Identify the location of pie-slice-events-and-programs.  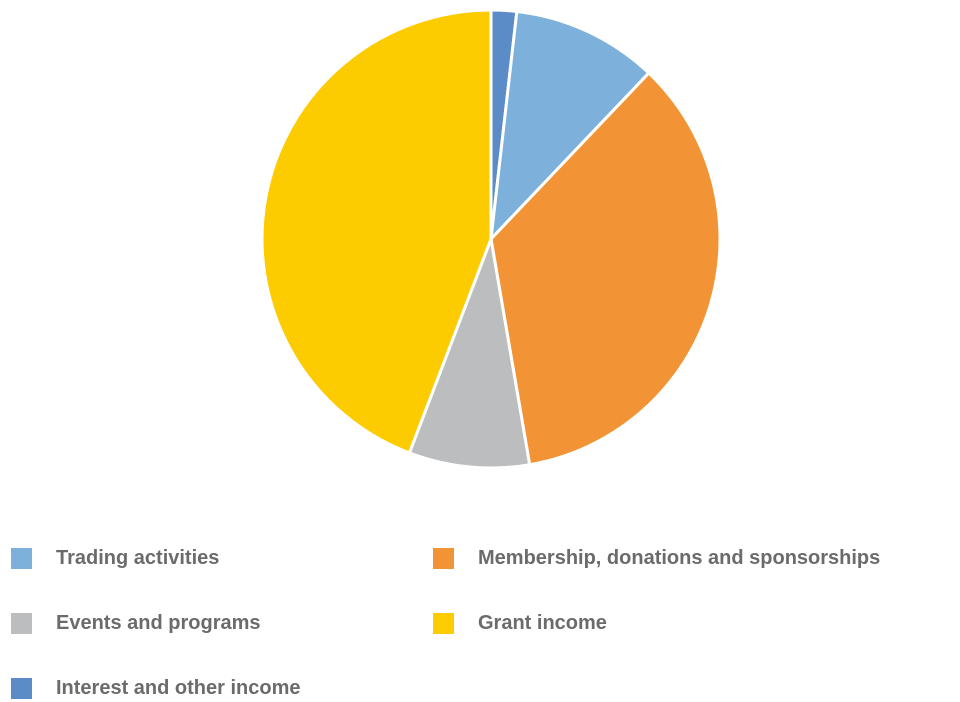
(469, 353).